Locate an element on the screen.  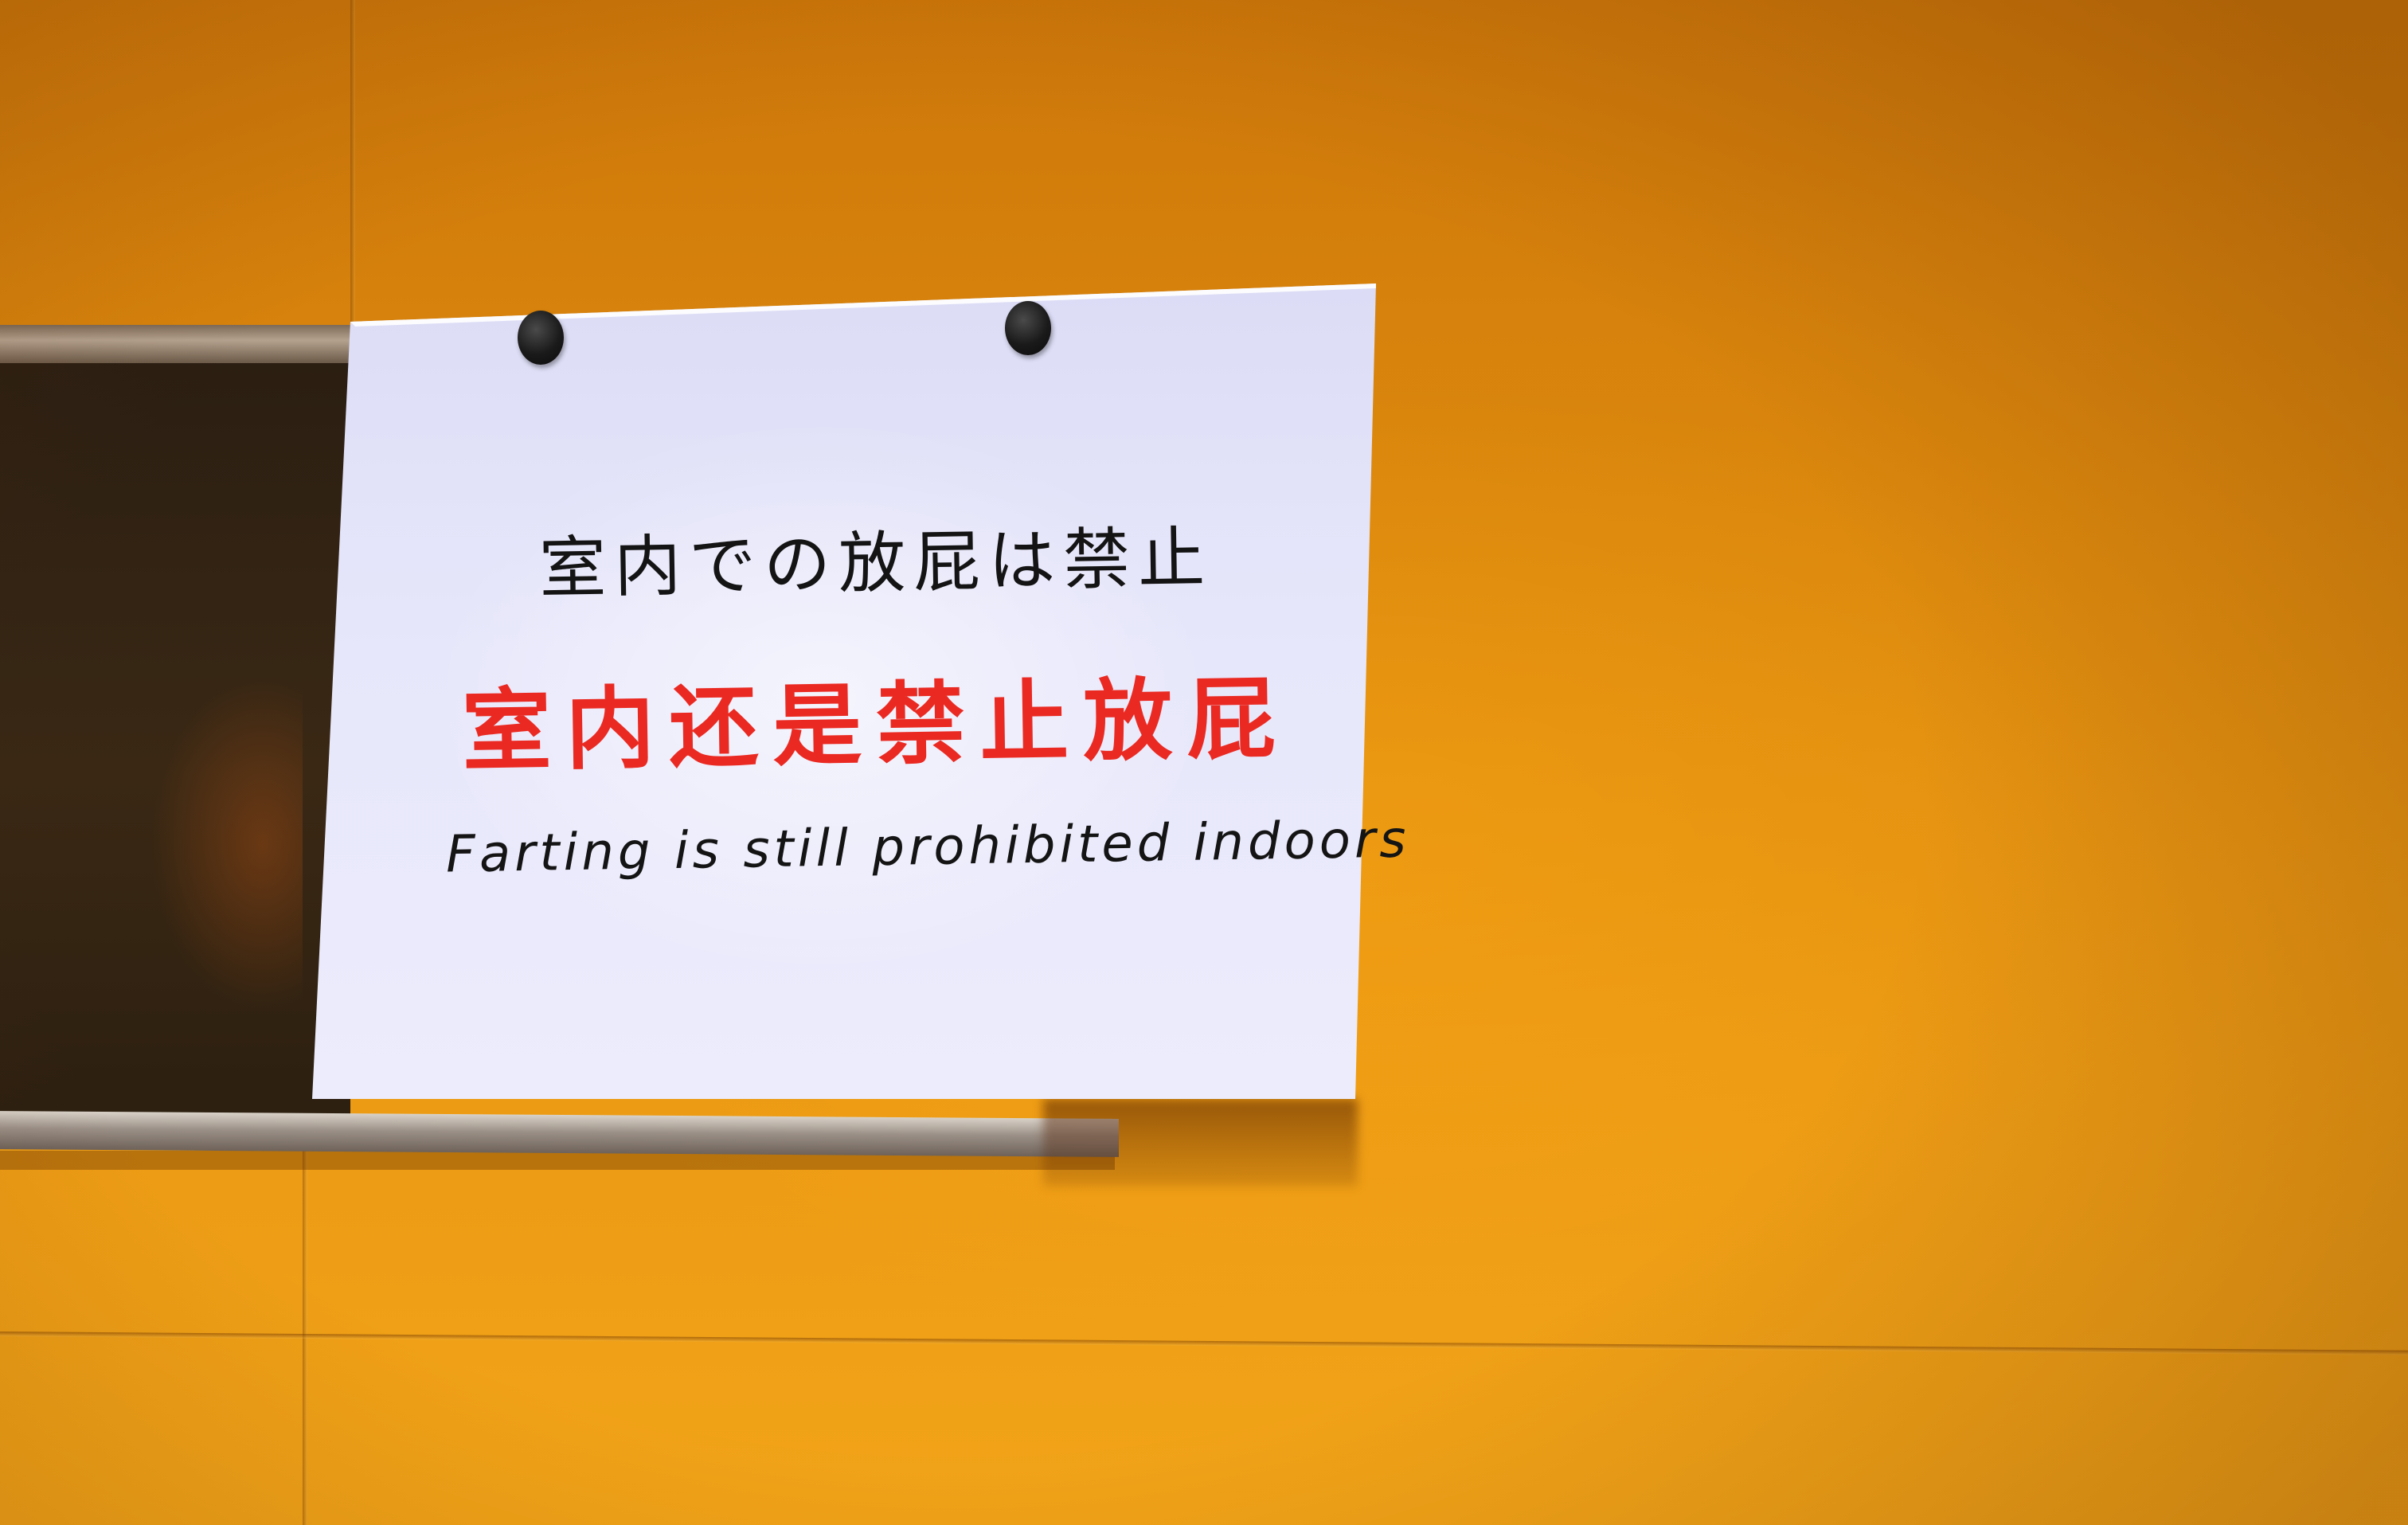
window-reflection is located at coordinates (151, 828).